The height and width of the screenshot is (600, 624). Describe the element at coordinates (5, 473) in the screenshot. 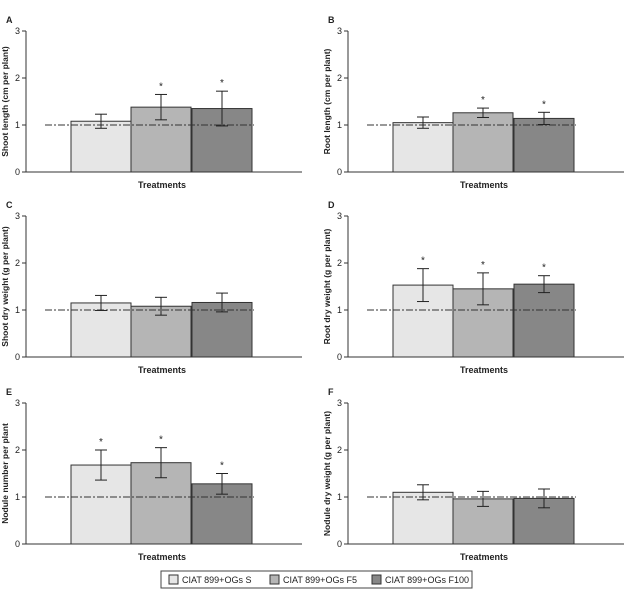

I see `y-axis-label: Nodule number per plant` at that location.